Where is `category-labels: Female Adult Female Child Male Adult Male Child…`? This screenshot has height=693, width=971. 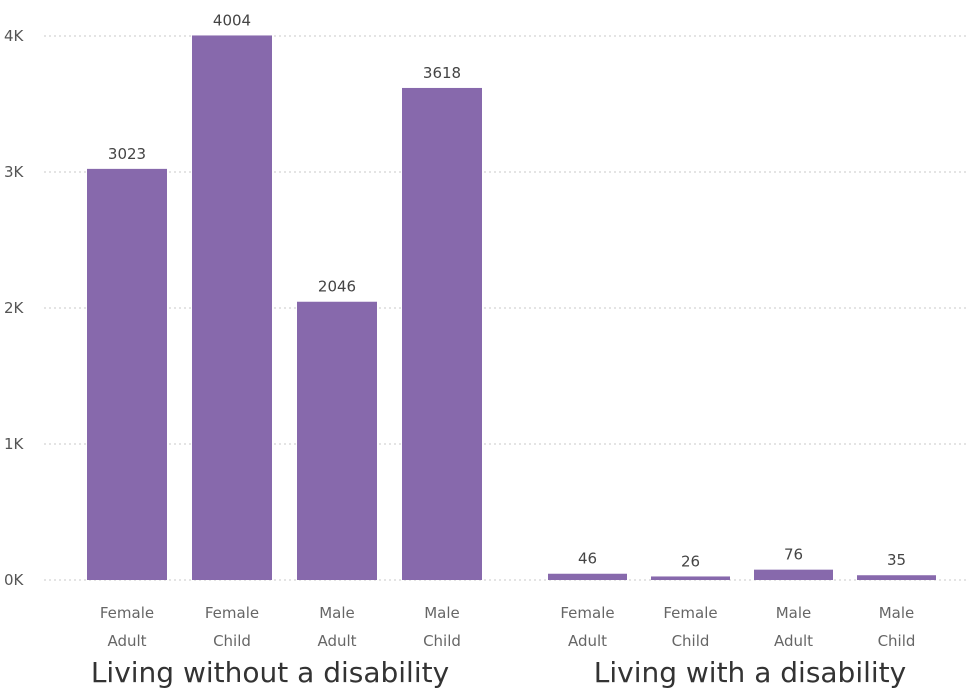 category-labels: Female Adult Female Child Male Adult Male Child… is located at coordinates (508, 627).